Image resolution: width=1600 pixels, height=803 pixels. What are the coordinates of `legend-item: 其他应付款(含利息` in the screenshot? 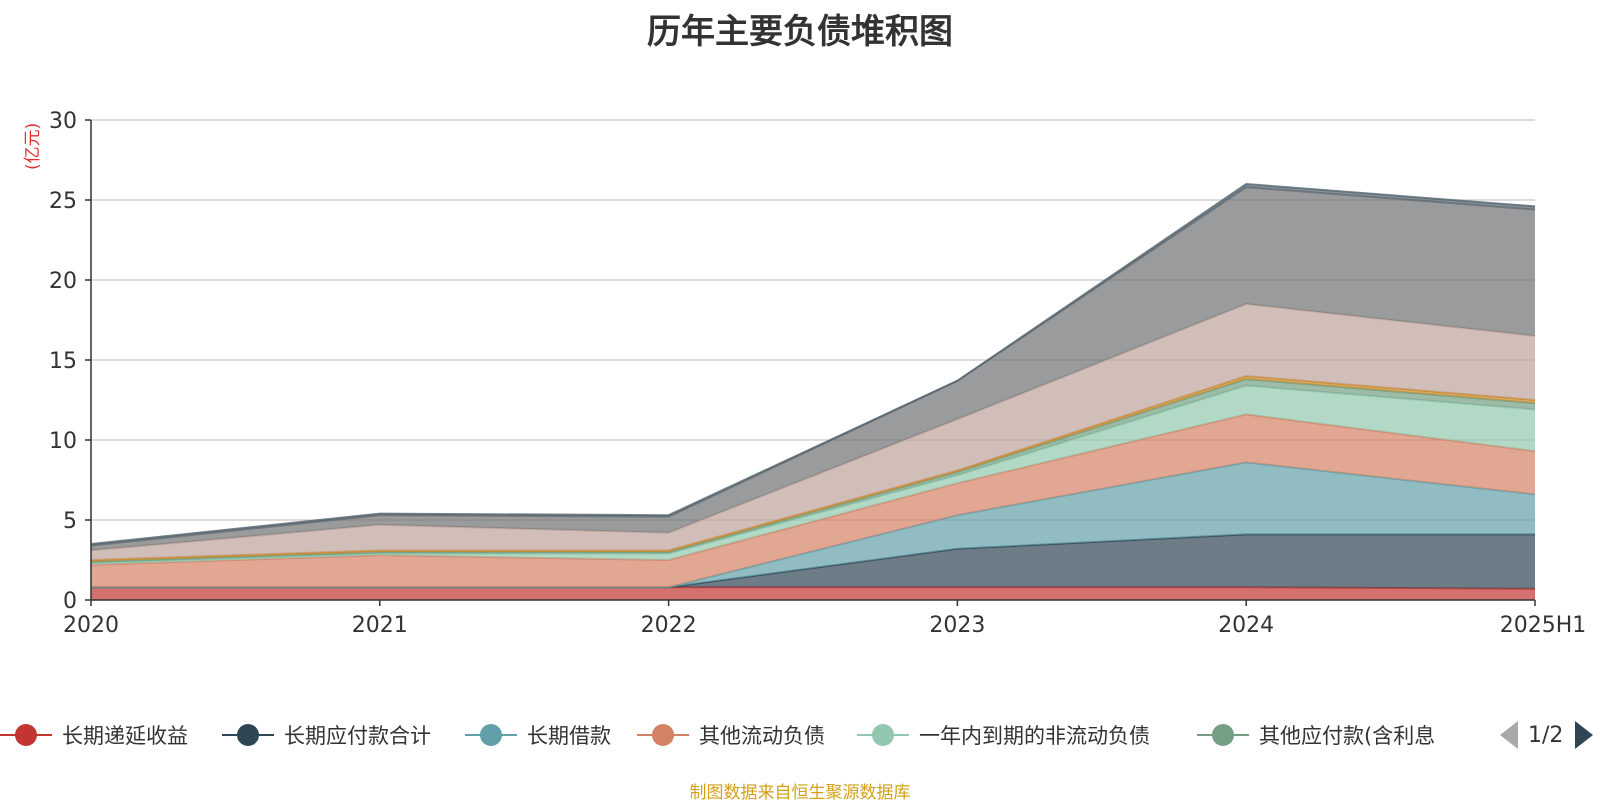 It's located at (1316, 735).